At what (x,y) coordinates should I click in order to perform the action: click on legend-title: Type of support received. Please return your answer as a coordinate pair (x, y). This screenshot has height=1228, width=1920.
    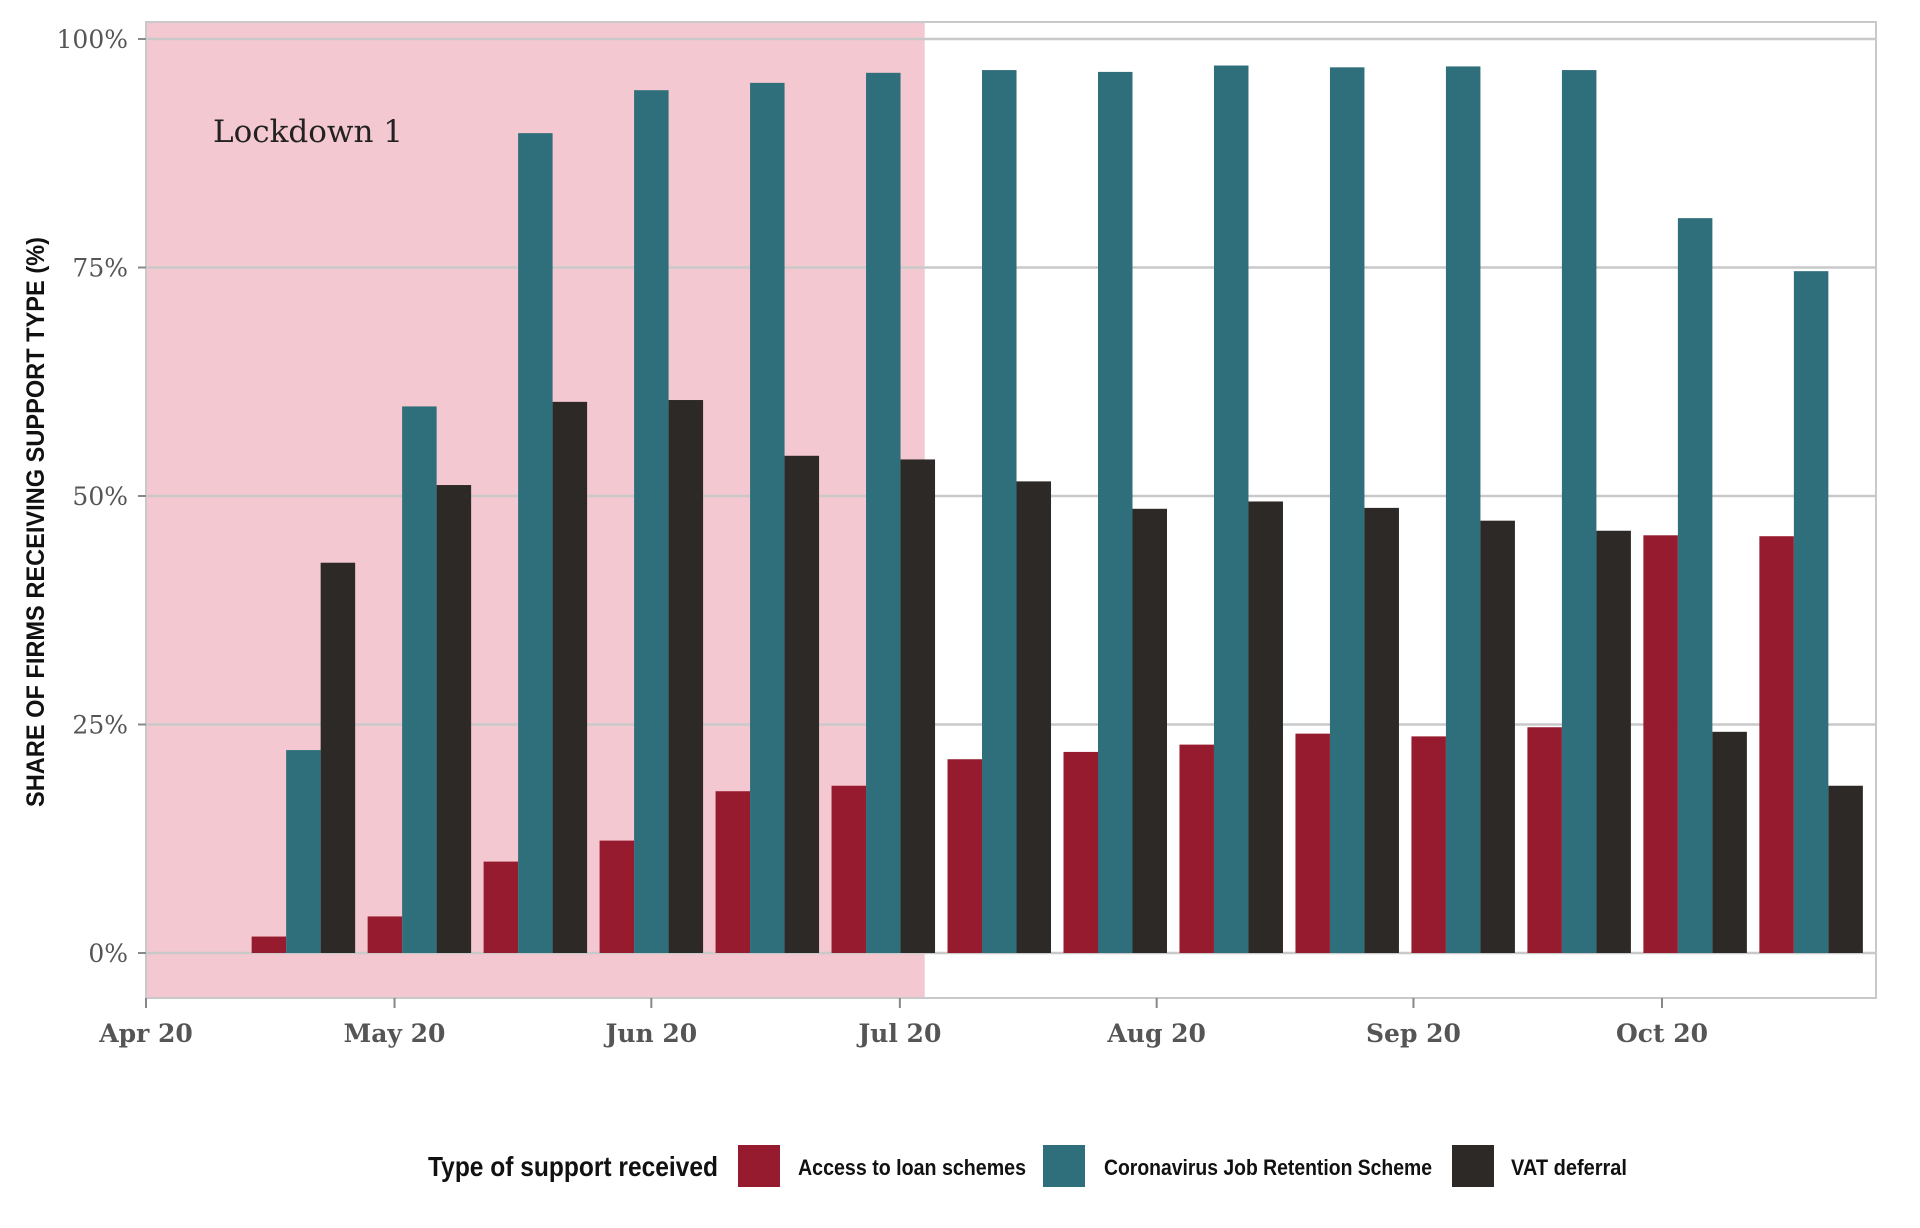
    Looking at the image, I should click on (573, 1166).